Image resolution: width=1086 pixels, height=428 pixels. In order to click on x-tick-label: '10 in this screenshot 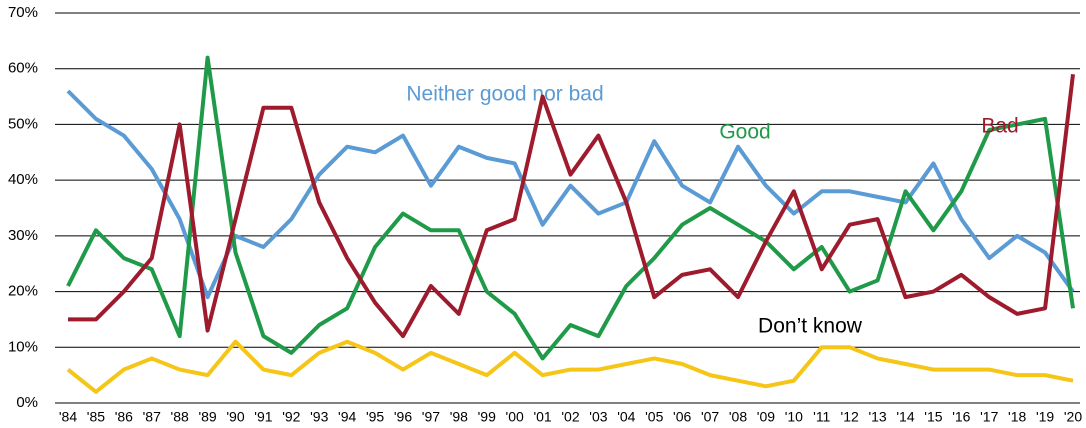, I will do `click(794, 417)`.